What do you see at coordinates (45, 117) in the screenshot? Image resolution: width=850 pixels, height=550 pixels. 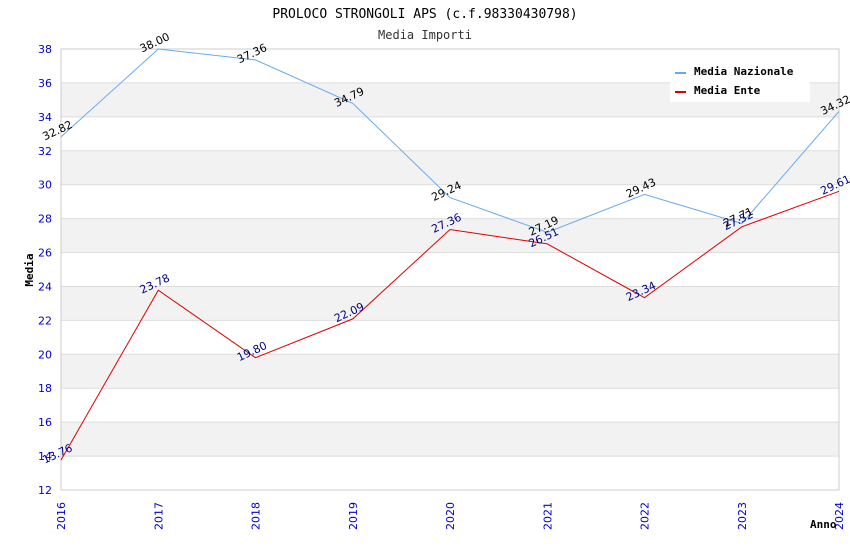 I see `y-tick-label: 34` at bounding box center [45, 117].